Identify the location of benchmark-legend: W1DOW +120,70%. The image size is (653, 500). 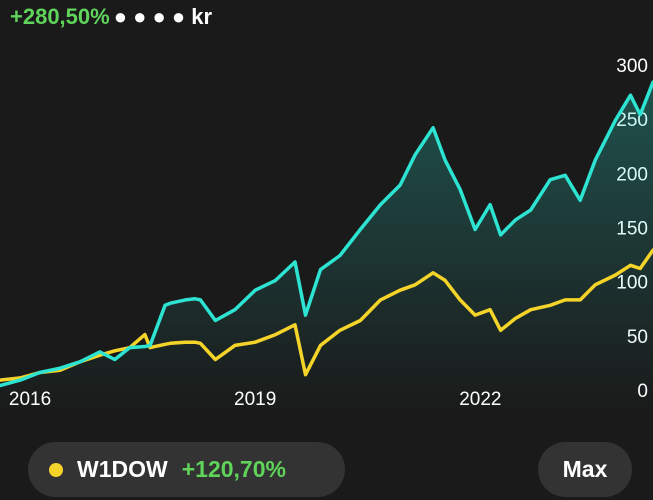
(186, 469).